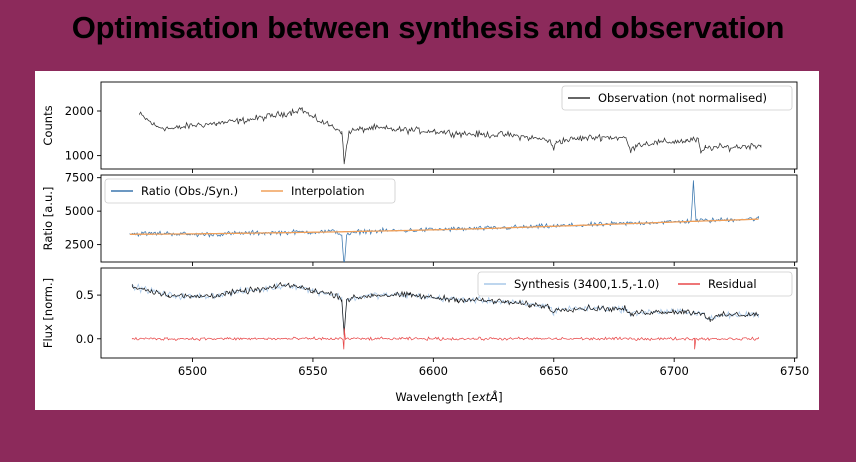  What do you see at coordinates (79, 178) in the screenshot?
I see `y-tick-label: 7500` at bounding box center [79, 178].